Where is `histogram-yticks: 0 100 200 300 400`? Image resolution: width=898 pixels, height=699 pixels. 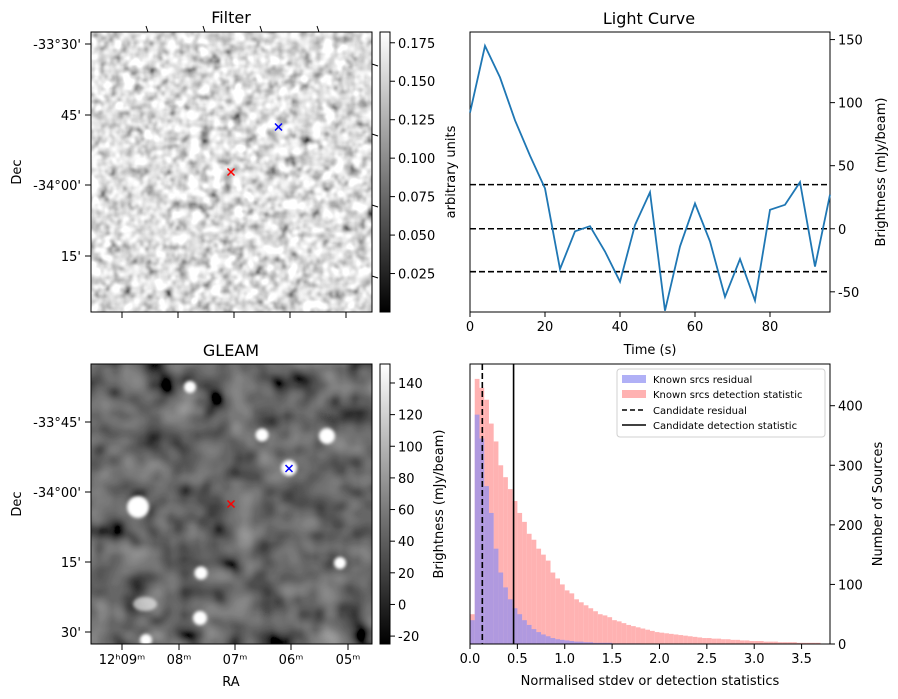 histogram-yticks: 0 100 200 300 400 is located at coordinates (846, 526).